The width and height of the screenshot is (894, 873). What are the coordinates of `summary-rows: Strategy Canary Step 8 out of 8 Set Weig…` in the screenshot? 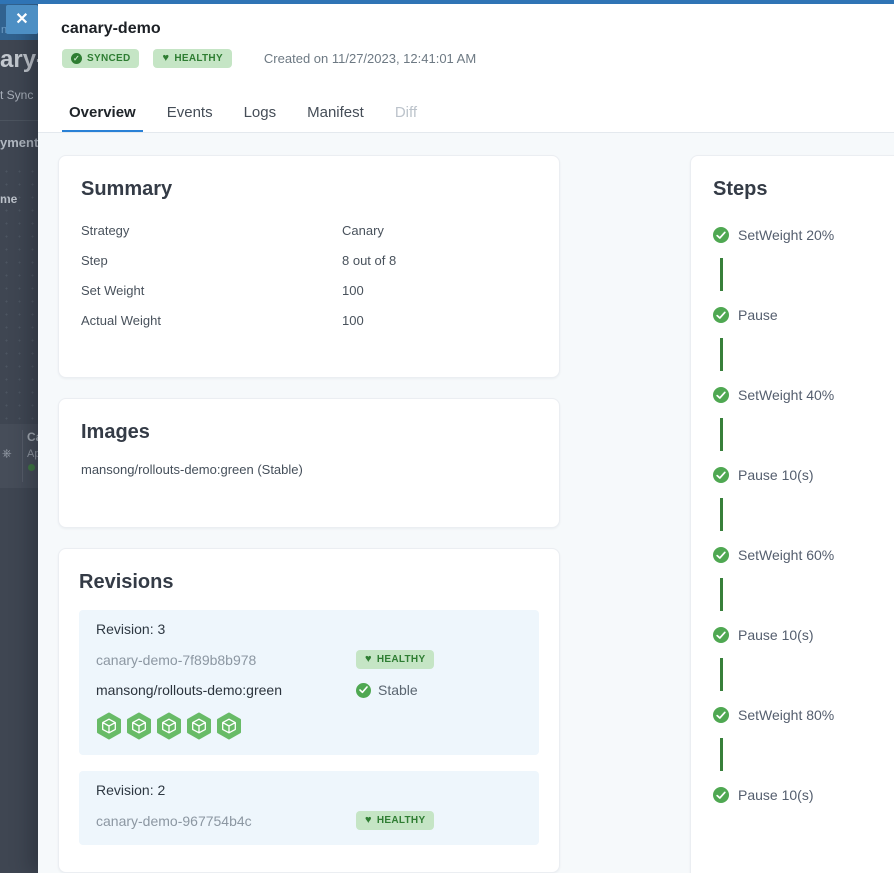 It's located at (309, 275).